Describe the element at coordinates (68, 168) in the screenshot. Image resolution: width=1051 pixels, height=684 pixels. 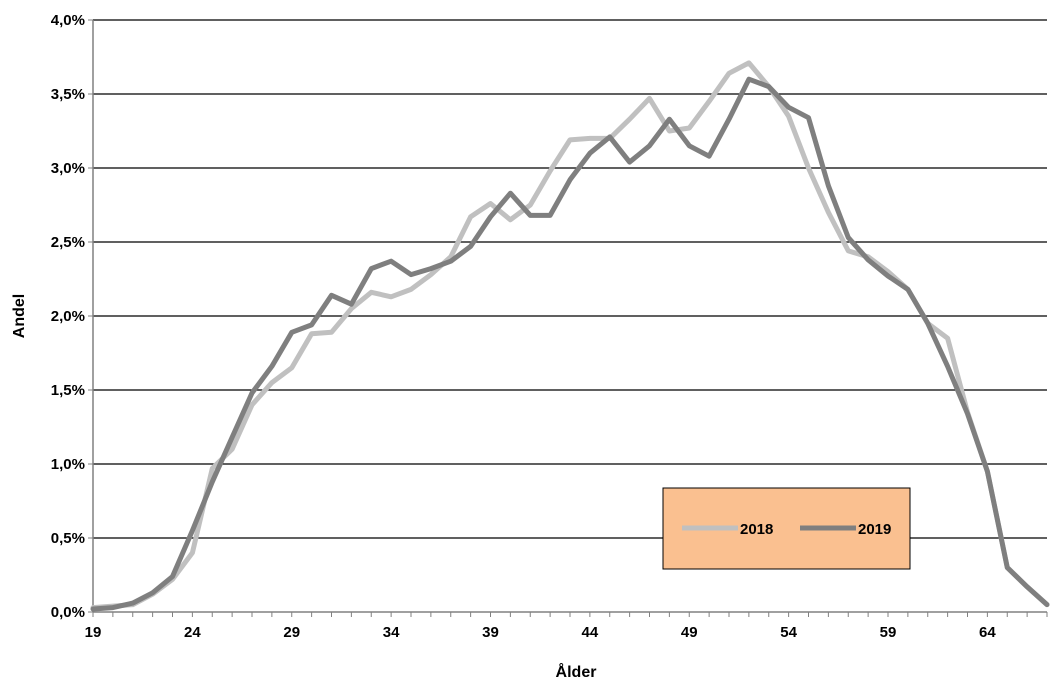
I see `y-tick-label: 3,0%` at that location.